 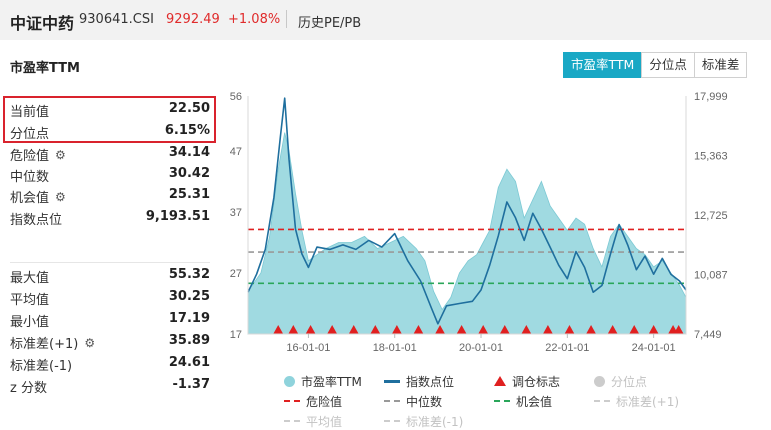 What do you see at coordinates (567, 348) in the screenshot?
I see `x-tick-label: 22-01-01` at bounding box center [567, 348].